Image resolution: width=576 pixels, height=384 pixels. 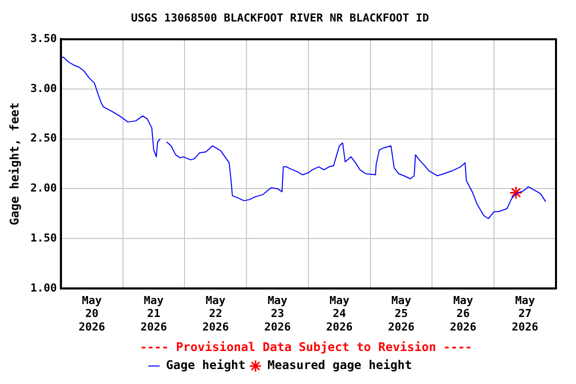 I want to click on x-tick-label: May 26 2026, so click(x=463, y=314).